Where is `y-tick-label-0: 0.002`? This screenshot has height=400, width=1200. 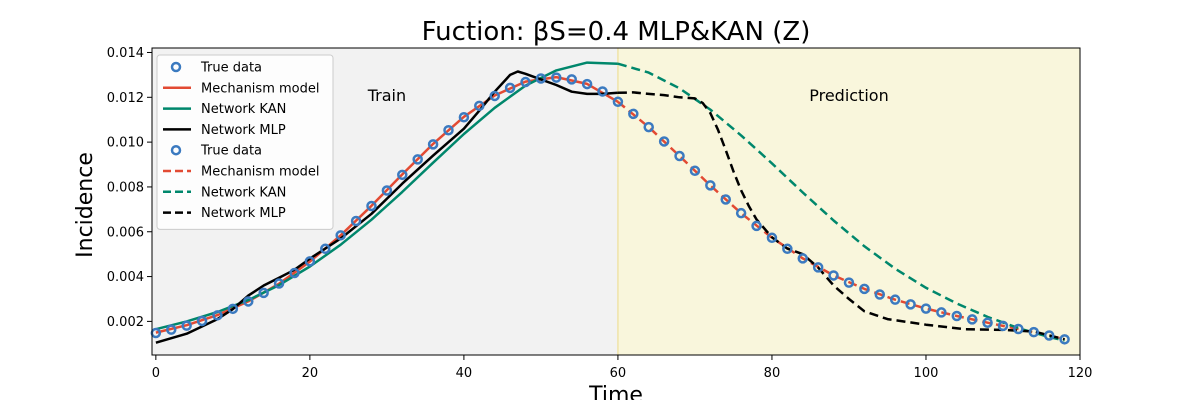 y-tick-label-0: 0.002 is located at coordinates (125, 322).